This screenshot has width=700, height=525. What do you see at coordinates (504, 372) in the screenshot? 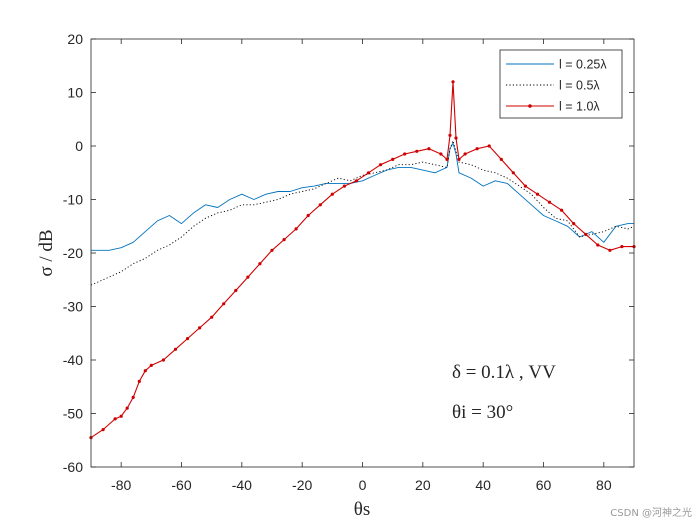
I see `annotation-delta: δ = 0.1λ , VV` at bounding box center [504, 372].